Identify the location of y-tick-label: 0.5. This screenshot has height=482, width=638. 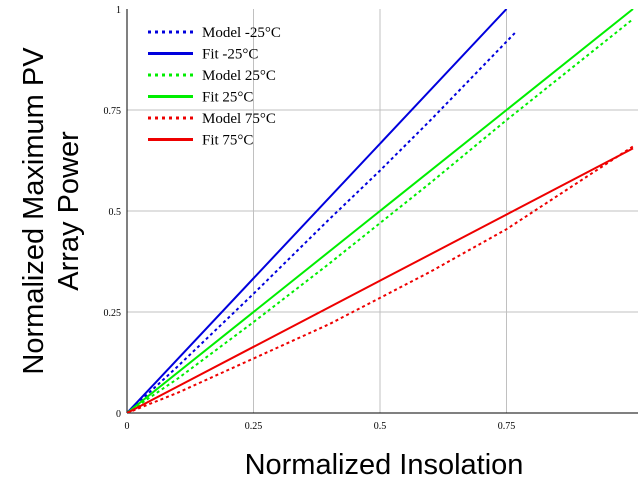
(115, 212).